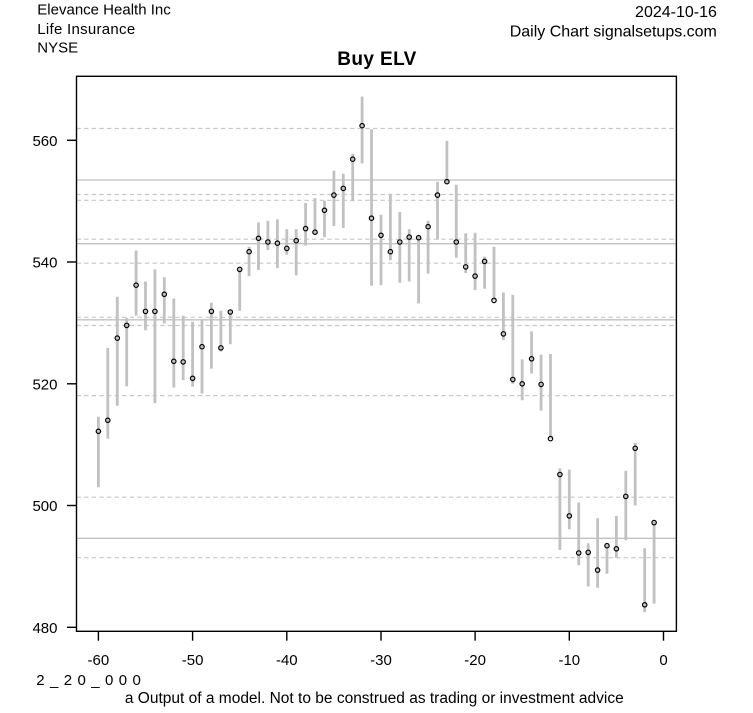 This screenshot has height=713, width=753. Describe the element at coordinates (193, 660) in the screenshot. I see `svg-text: -50` at that location.